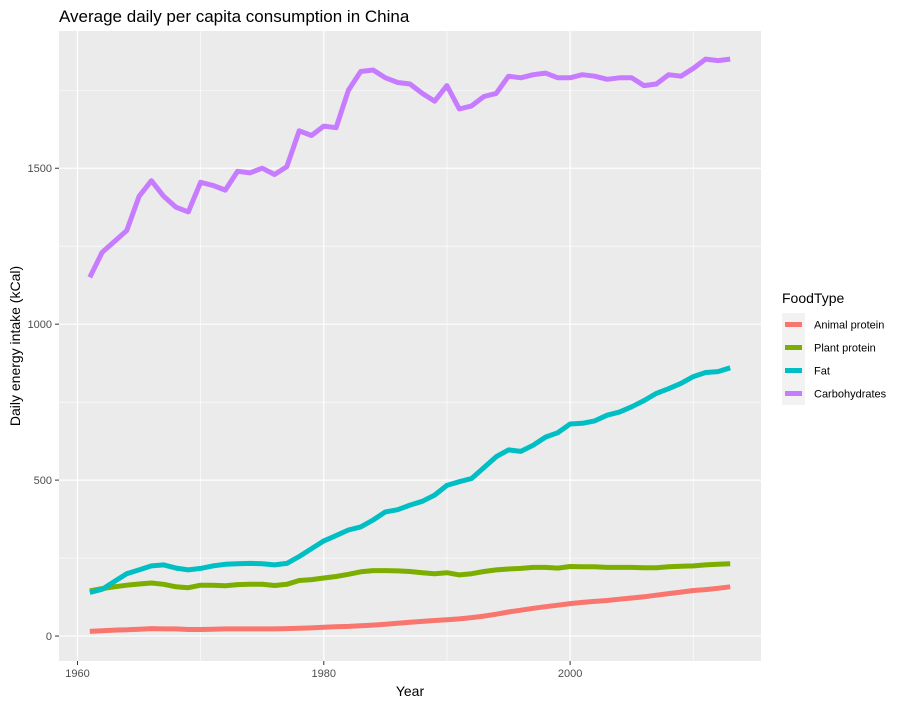 This screenshot has width=910, height=706. Describe the element at coordinates (77, 674) in the screenshot. I see `x-tick-label: 1960` at that location.